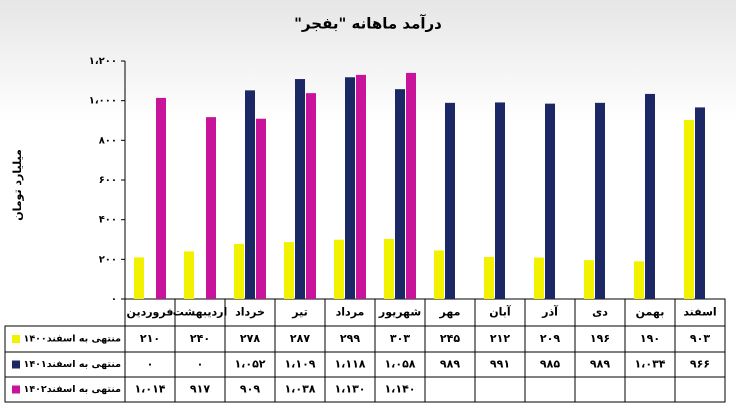  Describe the element at coordinates (103, 101) in the screenshot. I see `y-tick-label: ۱،۰۰۰` at that location.